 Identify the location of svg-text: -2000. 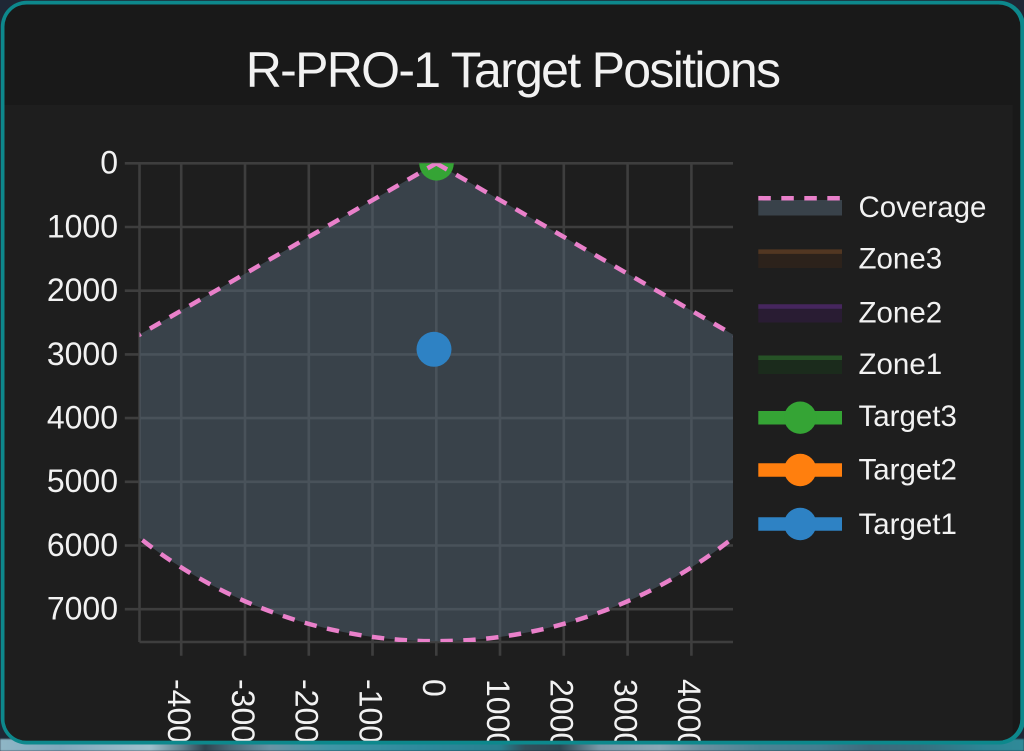
(307, 715).